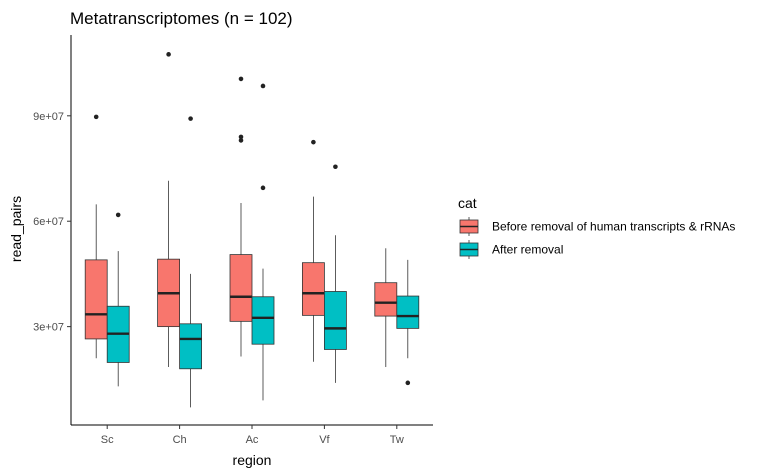 The width and height of the screenshot is (770, 475). I want to click on y-tick-label: 9e+07, so click(48, 117).